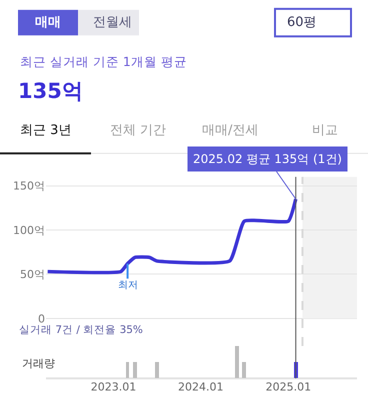 The width and height of the screenshot is (368, 408). What do you see at coordinates (46, 130) in the screenshot?
I see `text: 최근 3년` at bounding box center [46, 130].